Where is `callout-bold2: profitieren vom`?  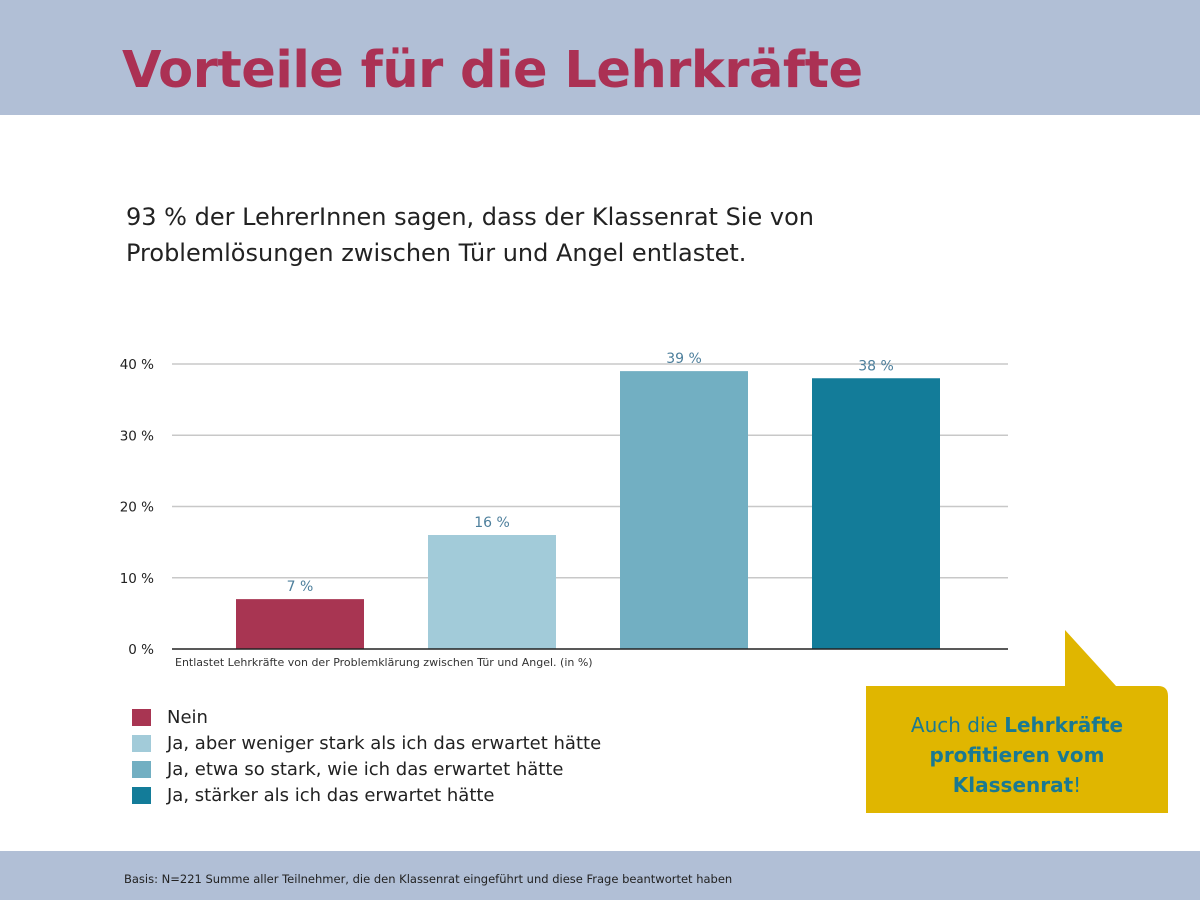 callout-bold2: profitieren vom is located at coordinates (1017, 755).